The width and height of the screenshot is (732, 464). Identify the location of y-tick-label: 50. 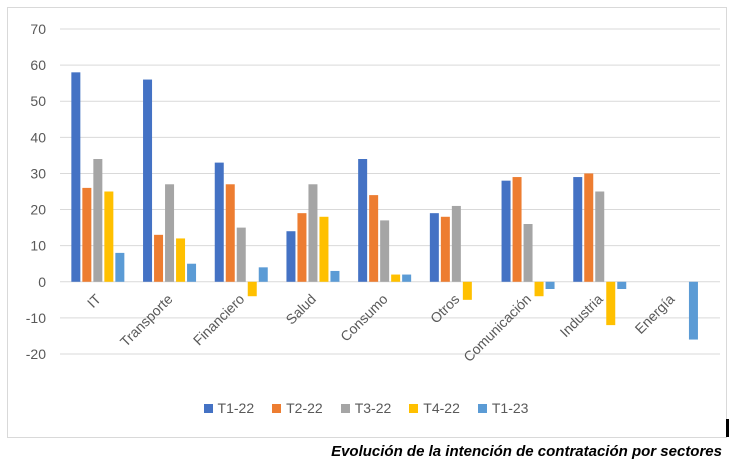
(38, 101).